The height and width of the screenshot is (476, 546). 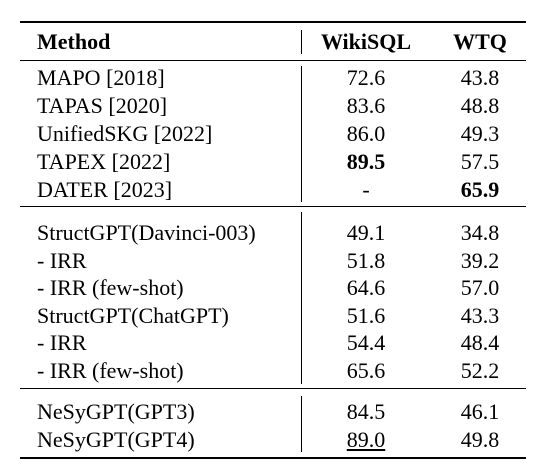 What do you see at coordinates (480, 189) in the screenshot?
I see `score: 65.9` at bounding box center [480, 189].